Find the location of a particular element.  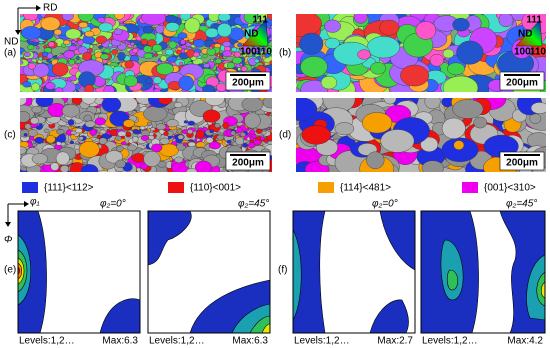

odf-group-label: (e) is located at coordinates (10, 270).